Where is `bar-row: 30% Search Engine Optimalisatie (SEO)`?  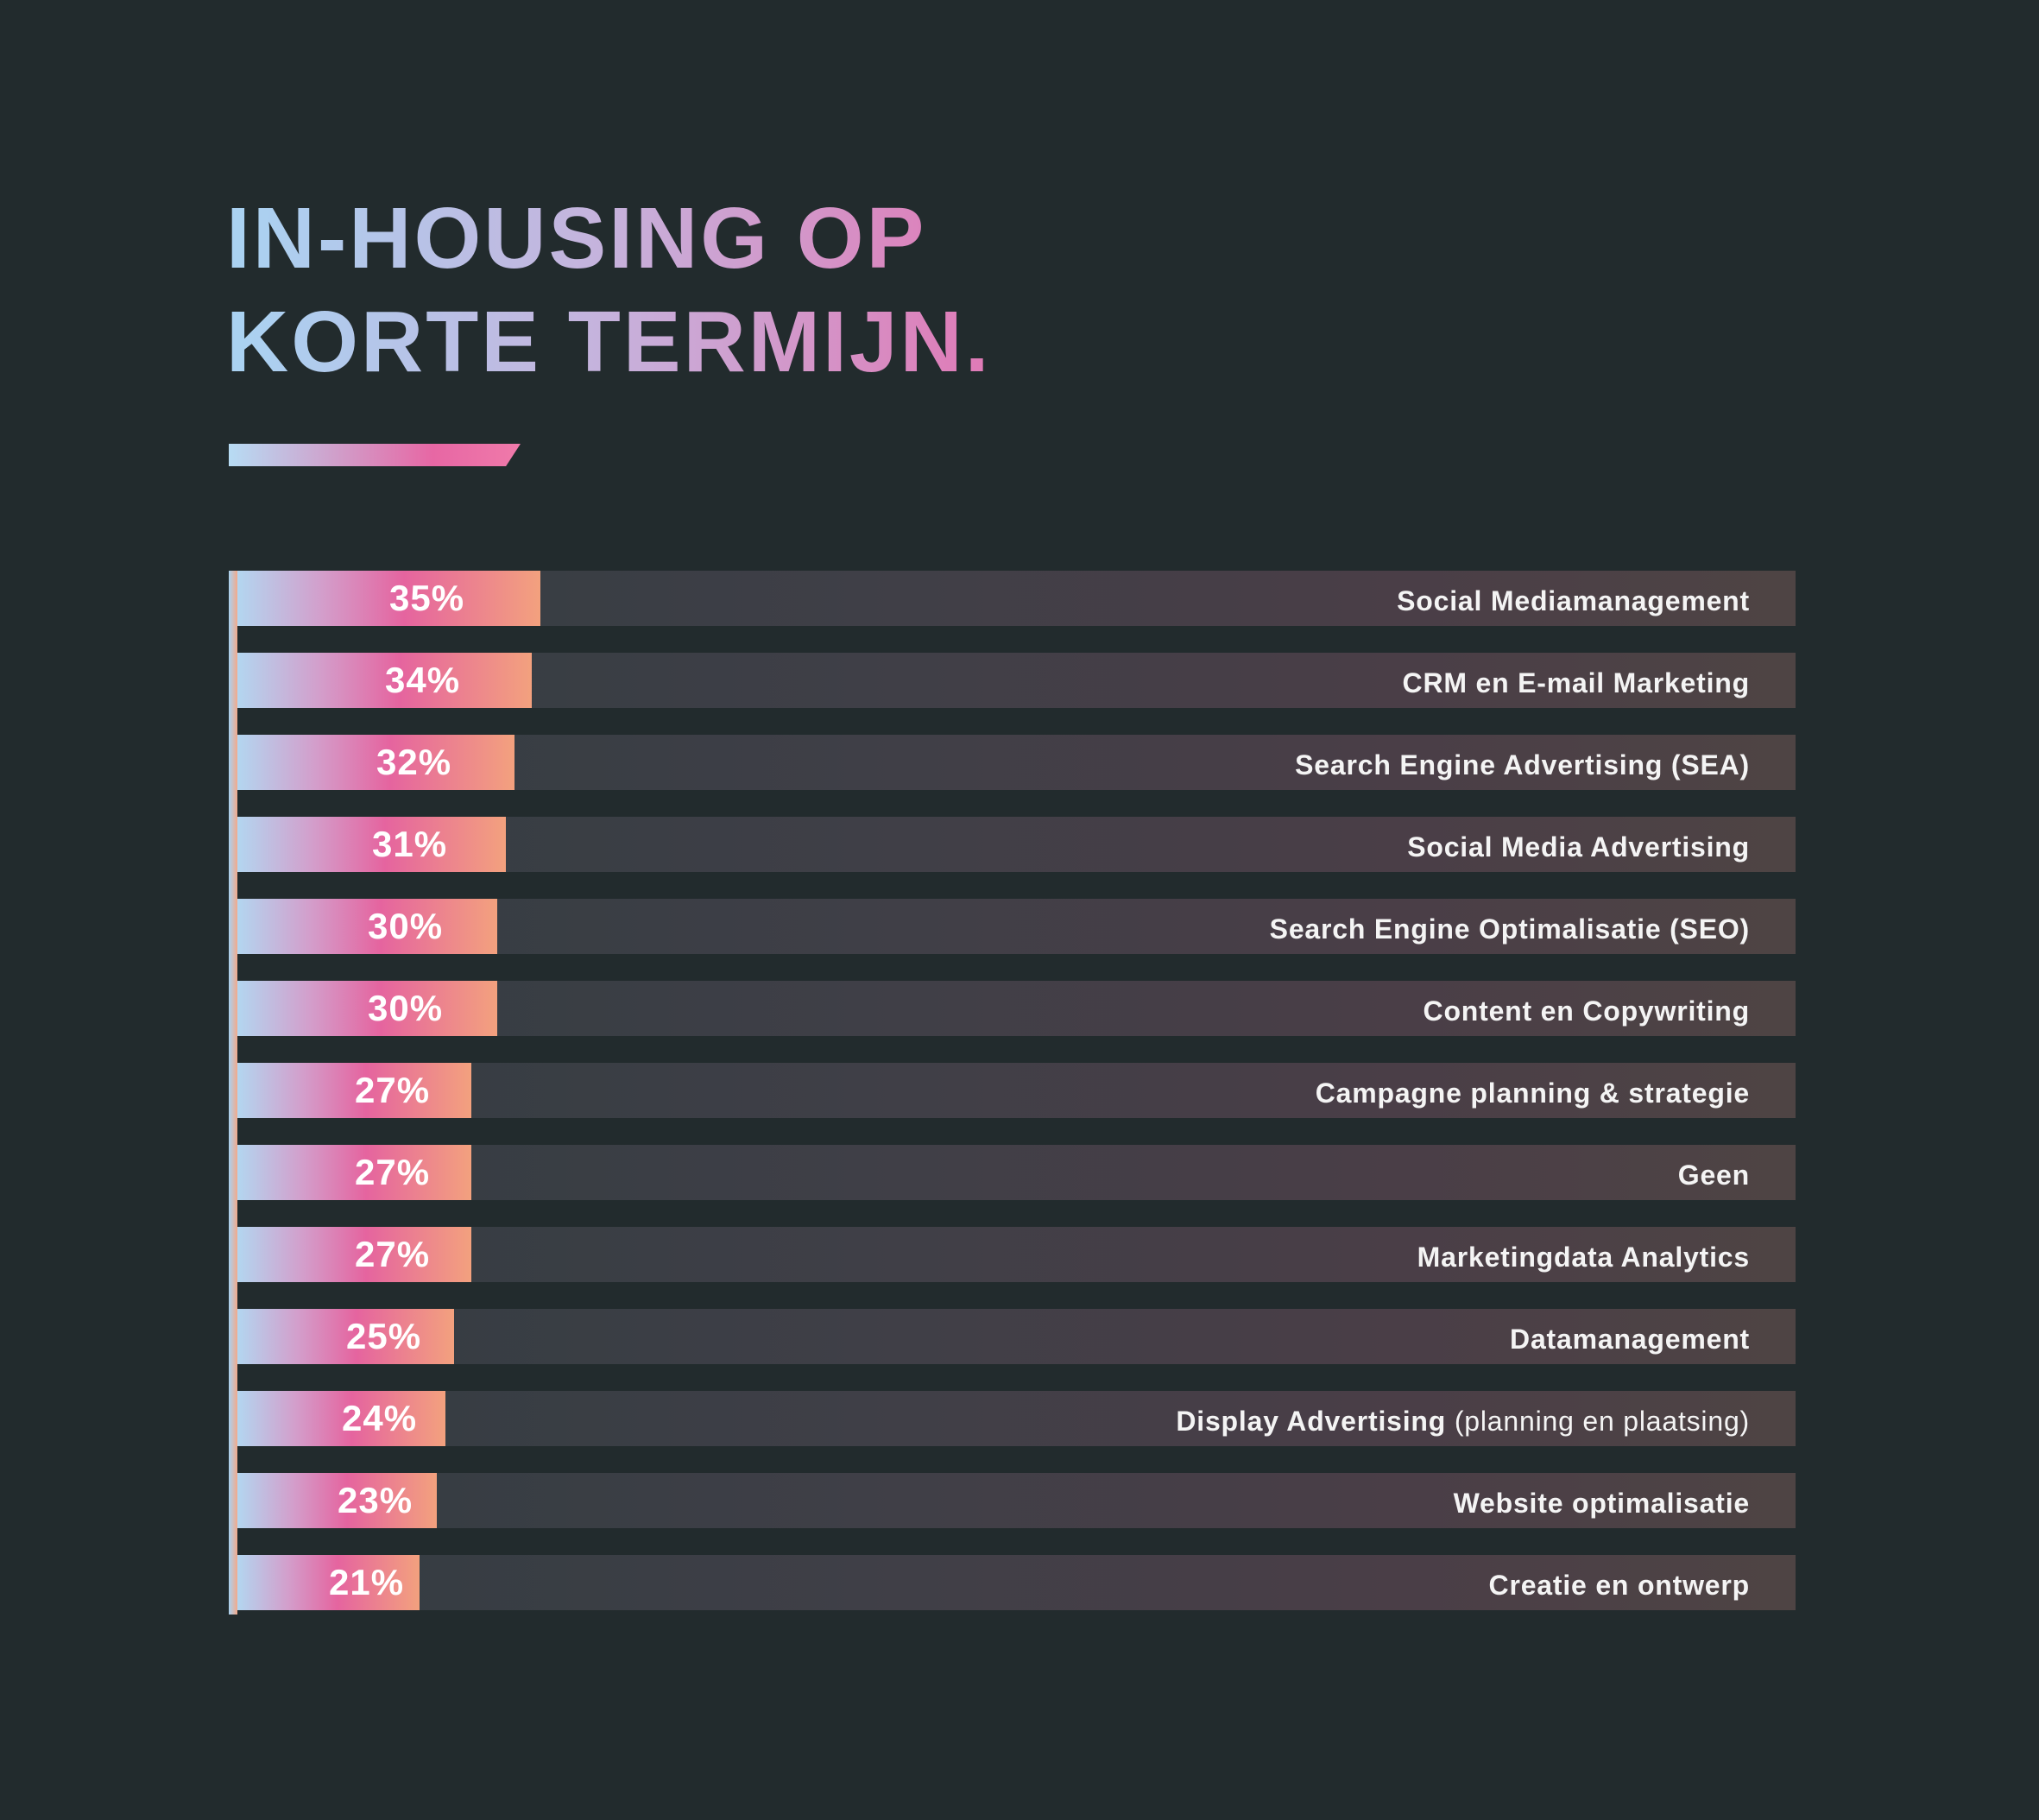
bar-row: 30% Search Engine Optimalisatie (SEO) is located at coordinates (1012, 927).